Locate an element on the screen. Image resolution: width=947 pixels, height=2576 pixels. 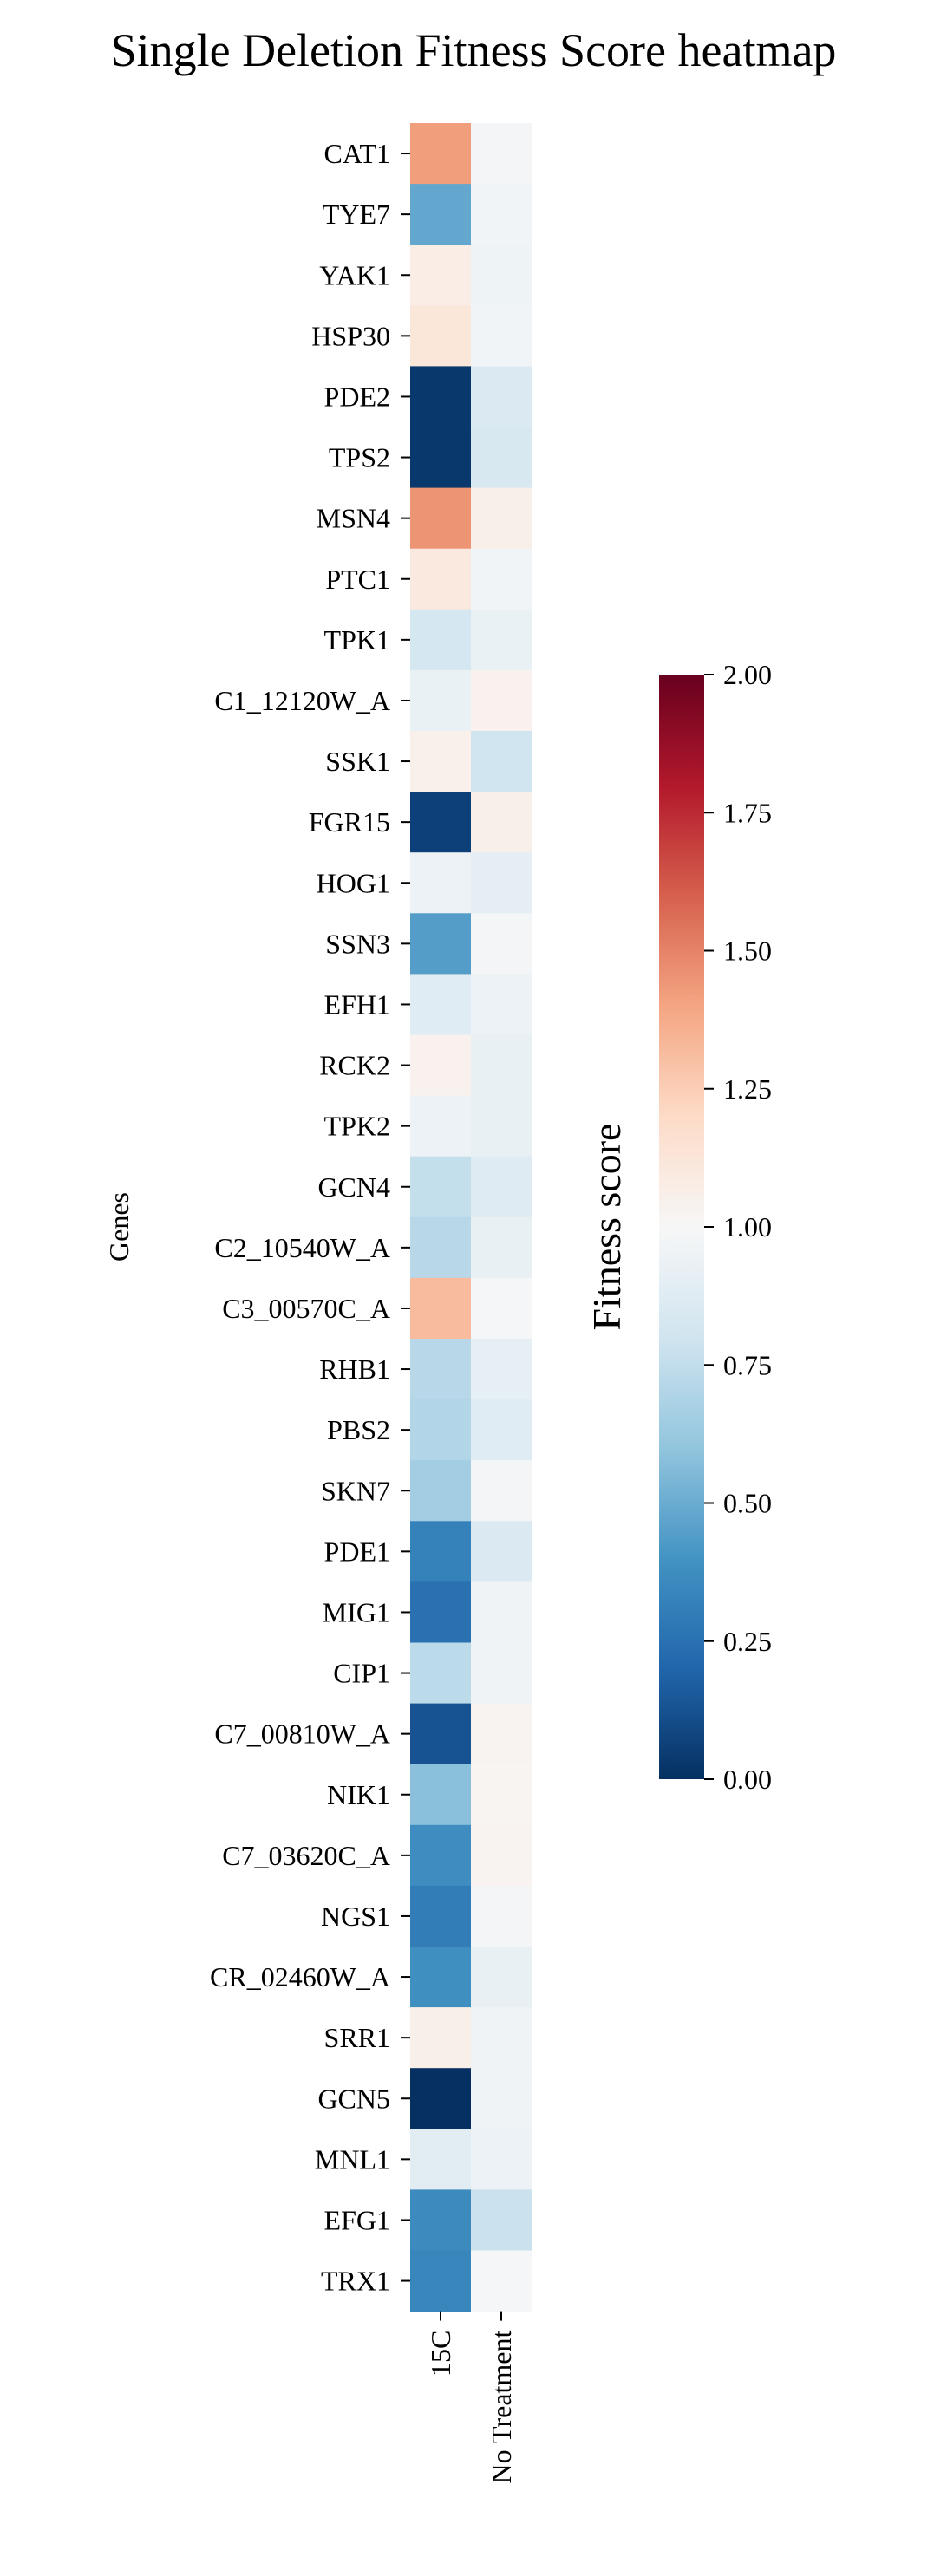
row-label: GCN4 is located at coordinates (354, 1187).